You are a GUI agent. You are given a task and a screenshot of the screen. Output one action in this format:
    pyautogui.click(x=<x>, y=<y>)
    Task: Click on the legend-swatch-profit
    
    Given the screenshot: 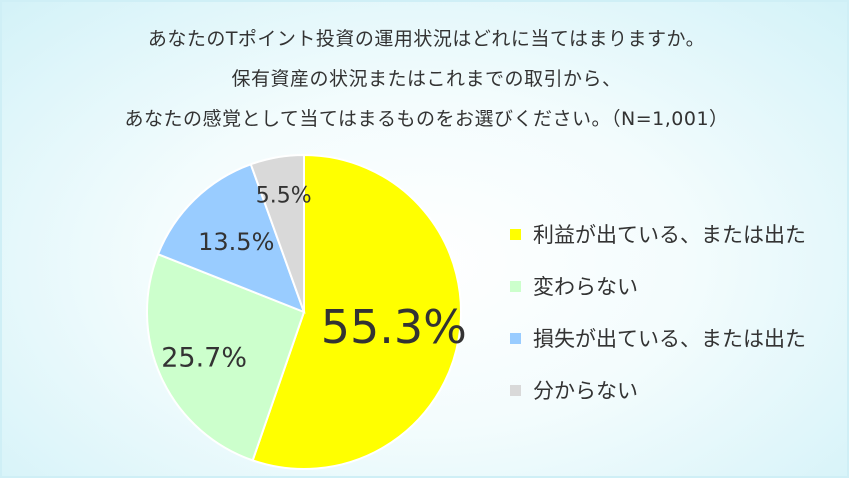 What is the action you would take?
    pyautogui.click(x=515, y=234)
    